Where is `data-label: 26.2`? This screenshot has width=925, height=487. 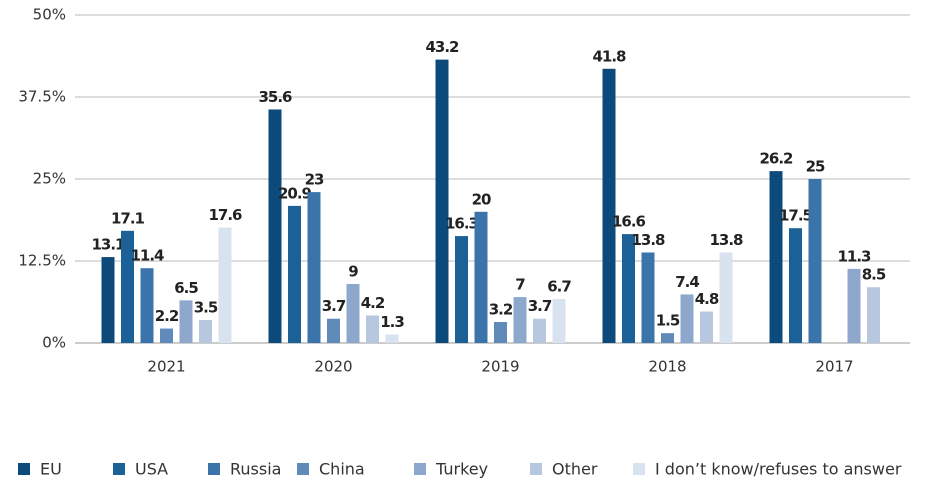
data-label: 26.2 is located at coordinates (776, 159).